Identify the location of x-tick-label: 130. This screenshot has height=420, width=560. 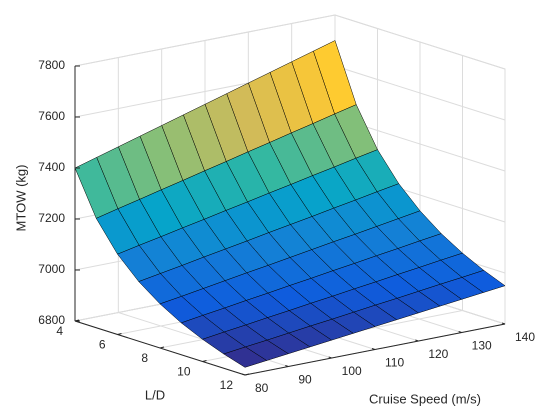
(482, 346).